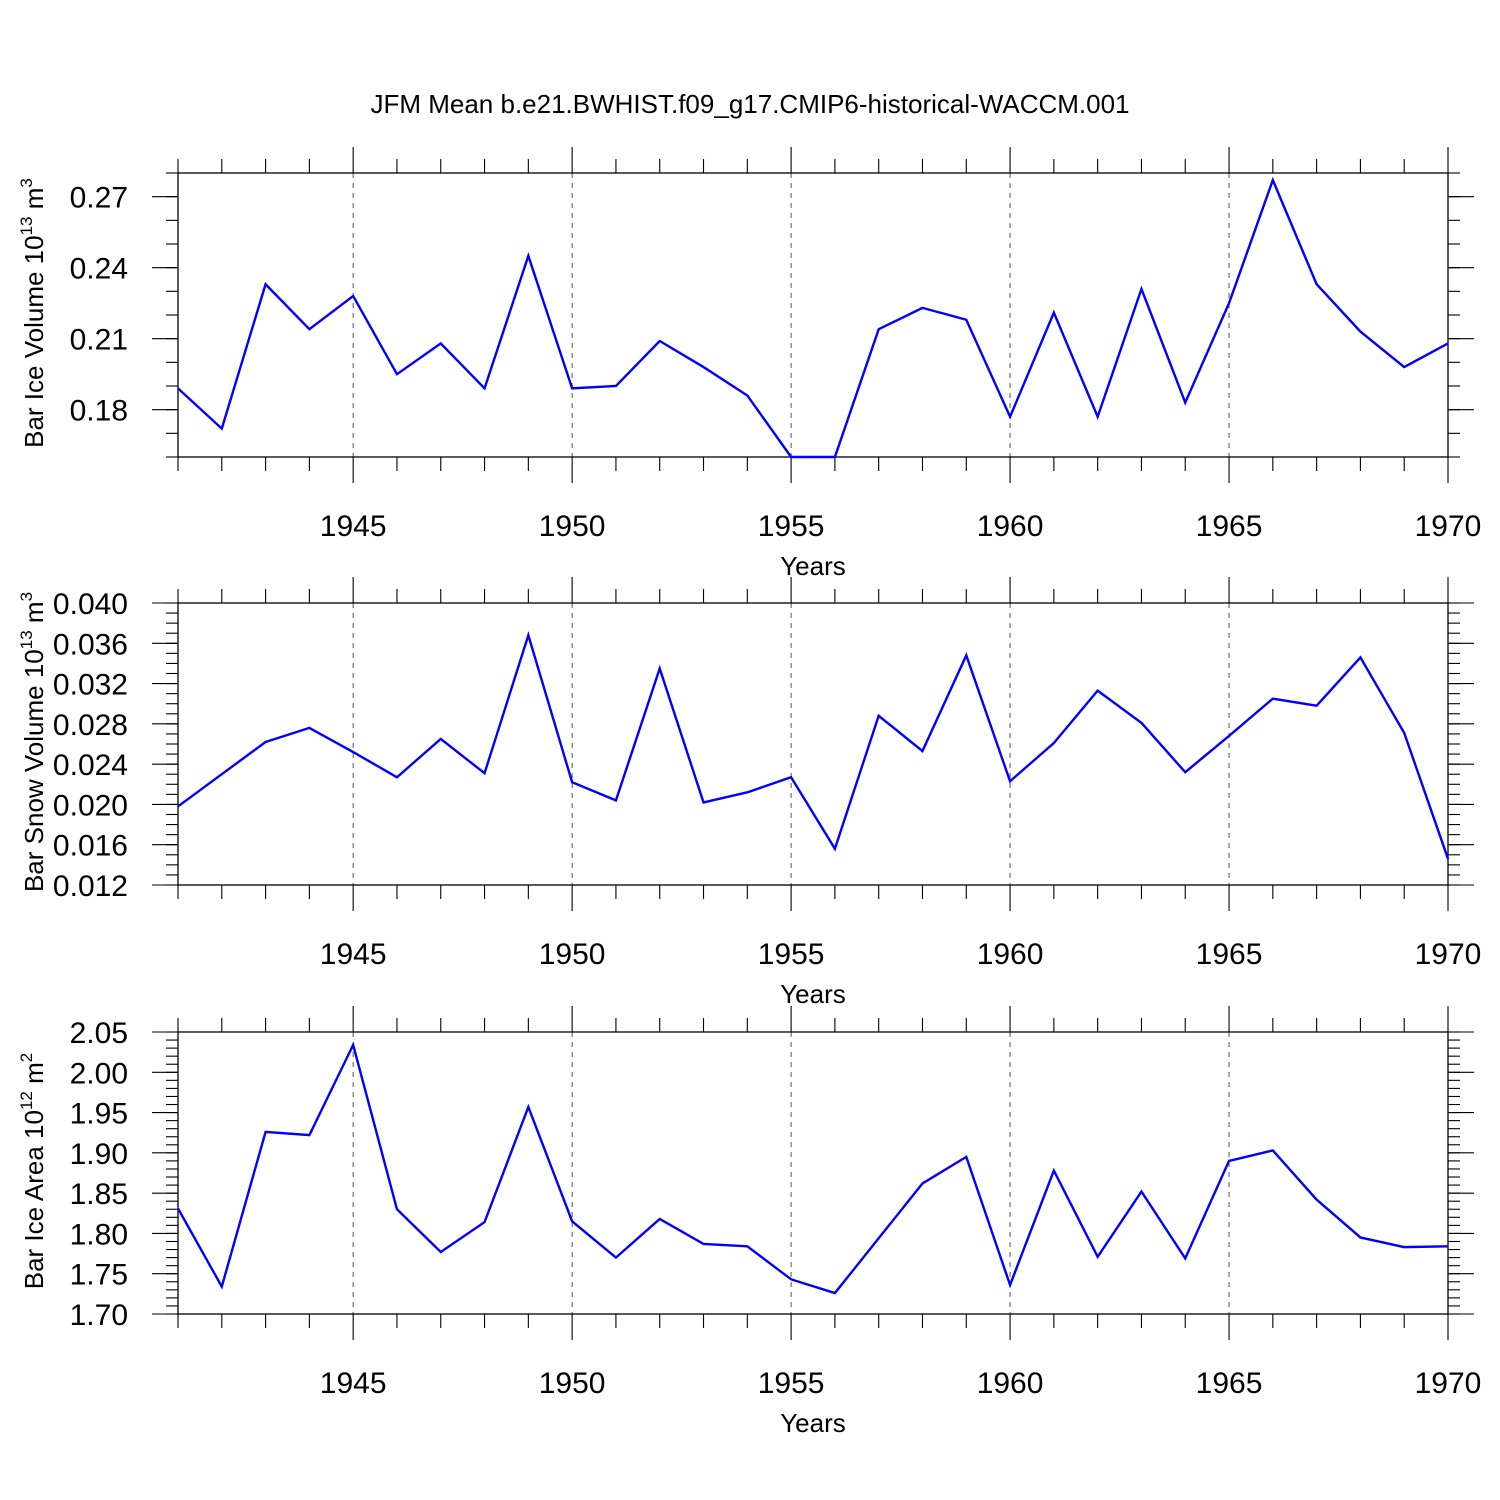 This screenshot has width=1500, height=1500. Describe the element at coordinates (90, 765) in the screenshot. I see `y-tick-label: 0.024` at that location.